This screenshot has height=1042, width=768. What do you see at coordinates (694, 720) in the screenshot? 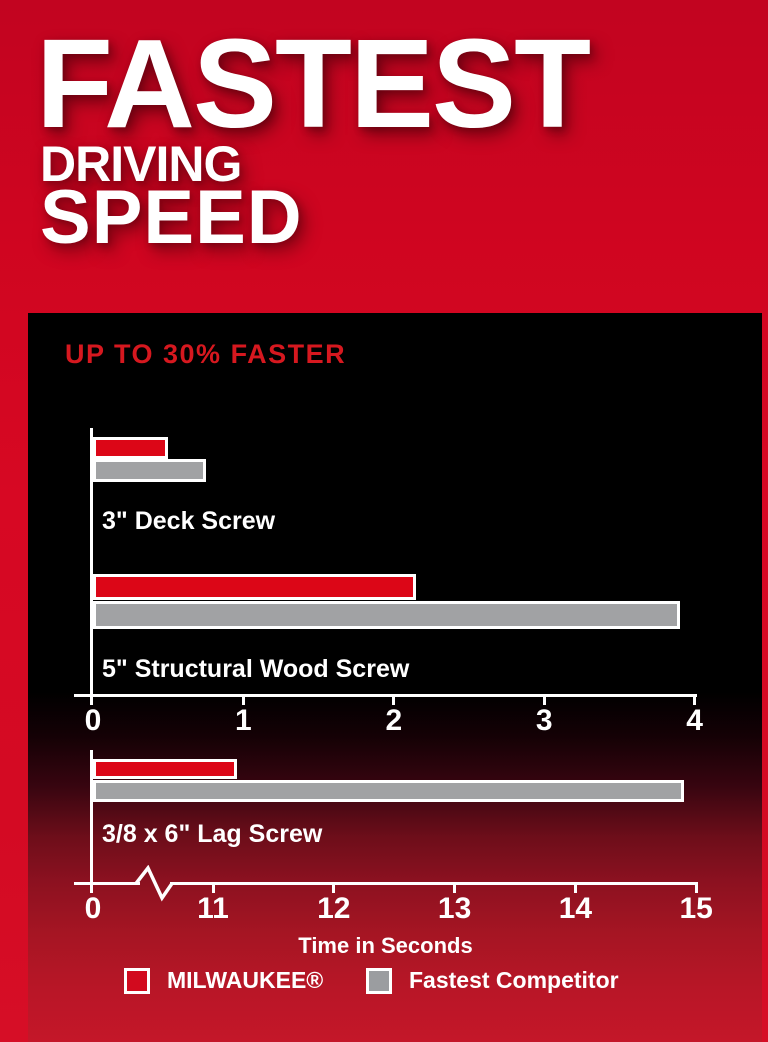
I see `axis-tick-label: 4` at bounding box center [694, 720].